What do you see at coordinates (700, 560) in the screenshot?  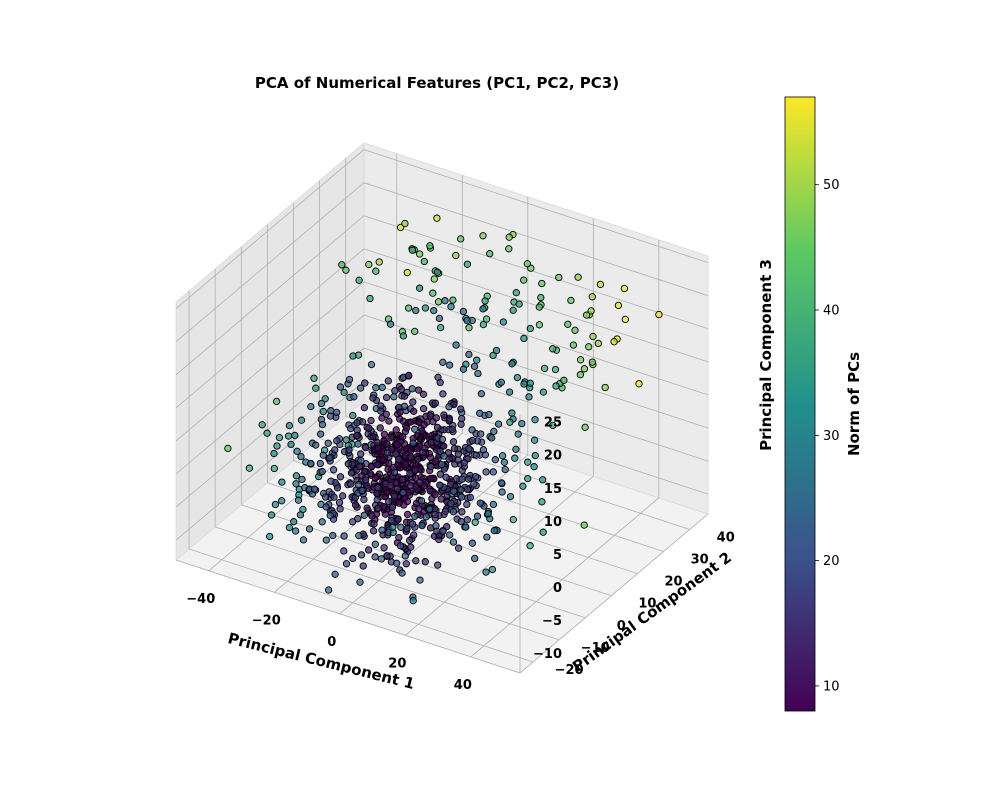 I see `y-tick-label: 30` at bounding box center [700, 560].